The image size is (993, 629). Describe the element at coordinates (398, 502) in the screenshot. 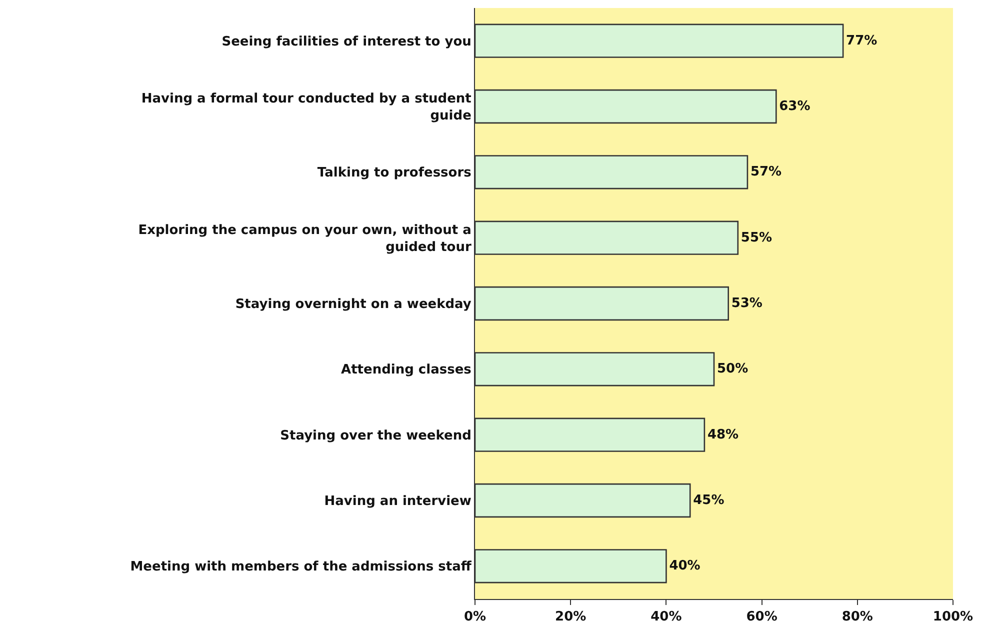

I see `y-tick-label: Having an interview` at that location.